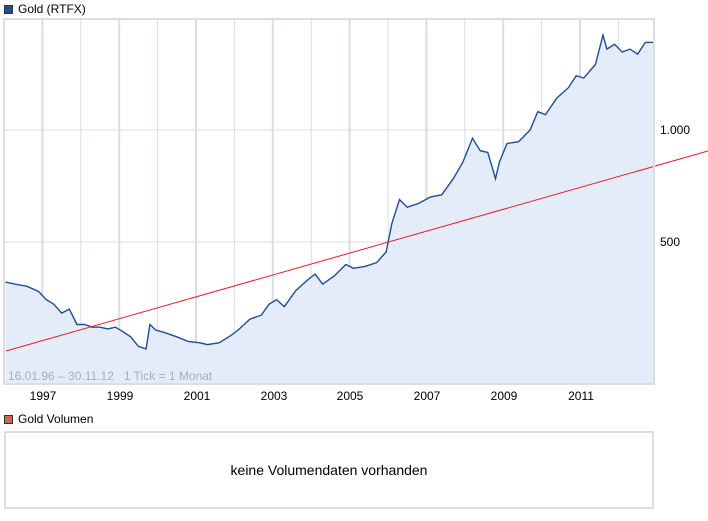  I want to click on x-tick-2007: 2007, so click(427, 396).